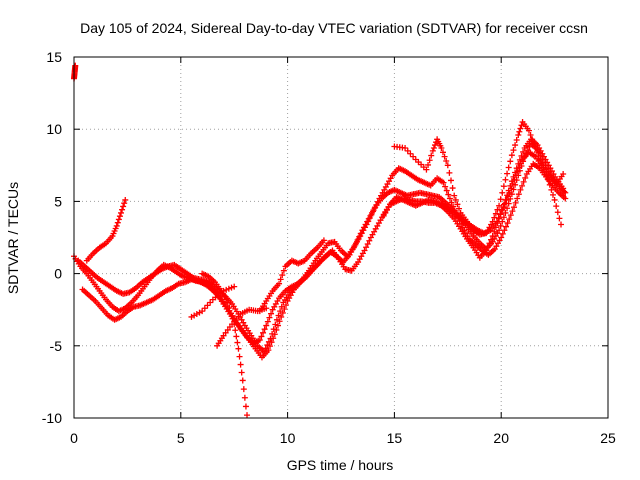  What do you see at coordinates (608, 438) in the screenshot?
I see `x-tick-label: 25` at bounding box center [608, 438].